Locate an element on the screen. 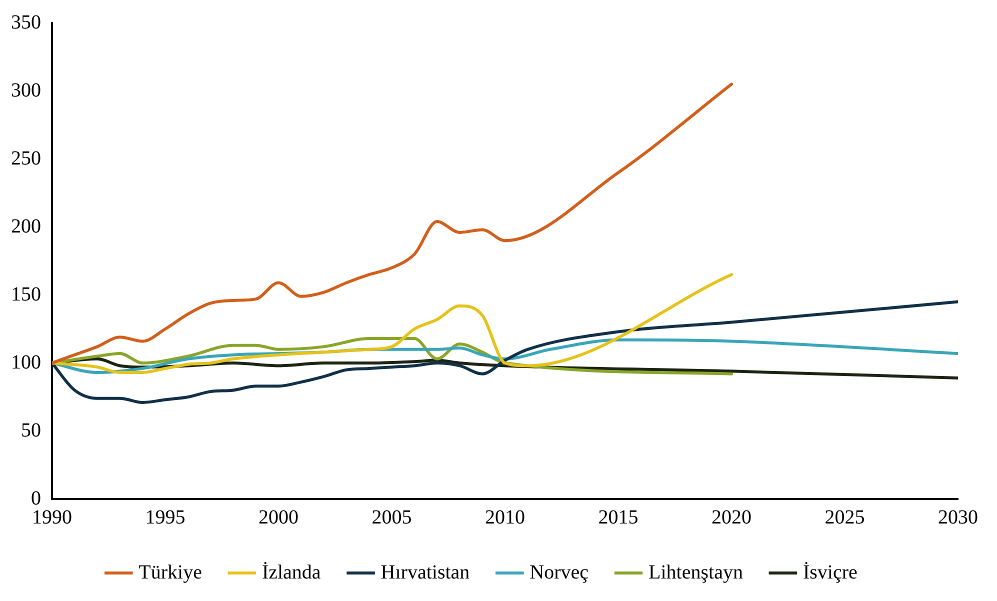 This screenshot has width=997, height=601. y-tick-label: 100 is located at coordinates (26, 362).